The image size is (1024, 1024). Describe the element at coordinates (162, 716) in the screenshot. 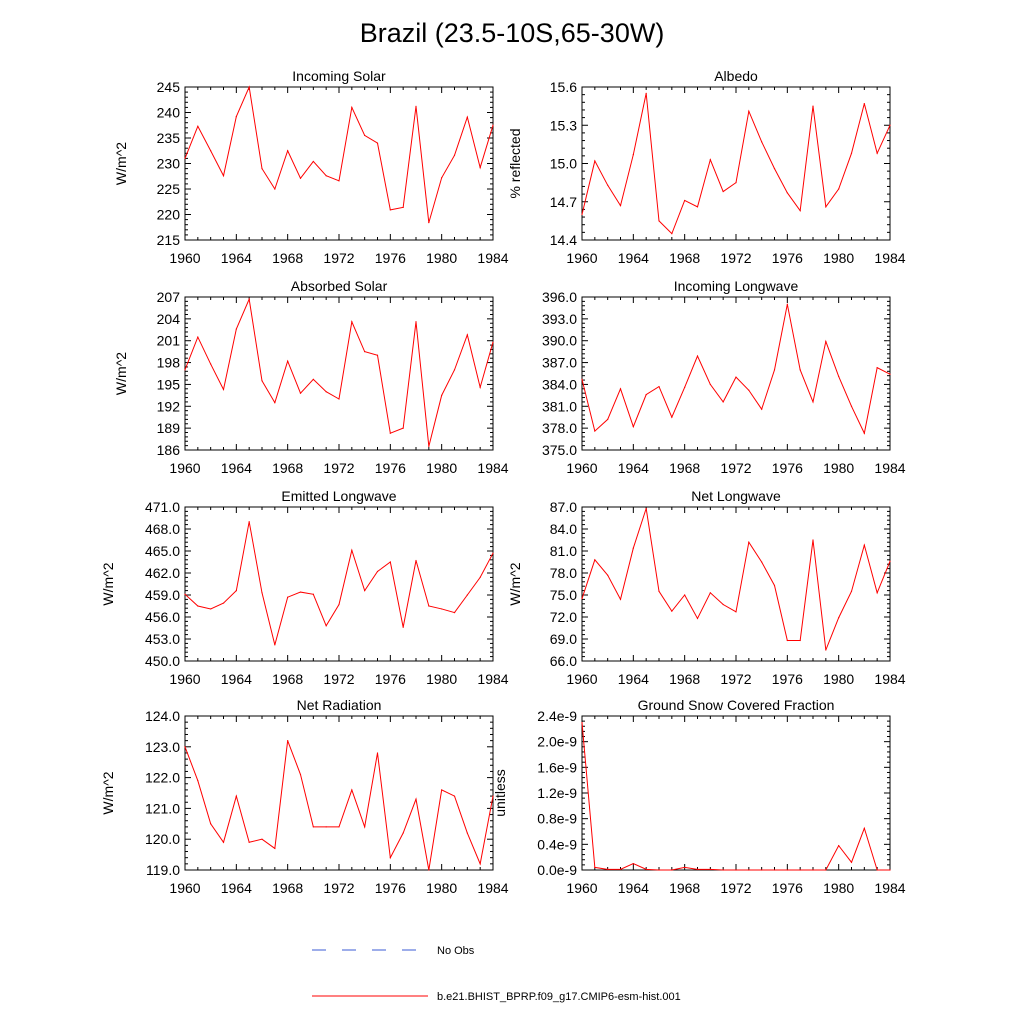

I see `y-tick-label: 124.0` at that location.